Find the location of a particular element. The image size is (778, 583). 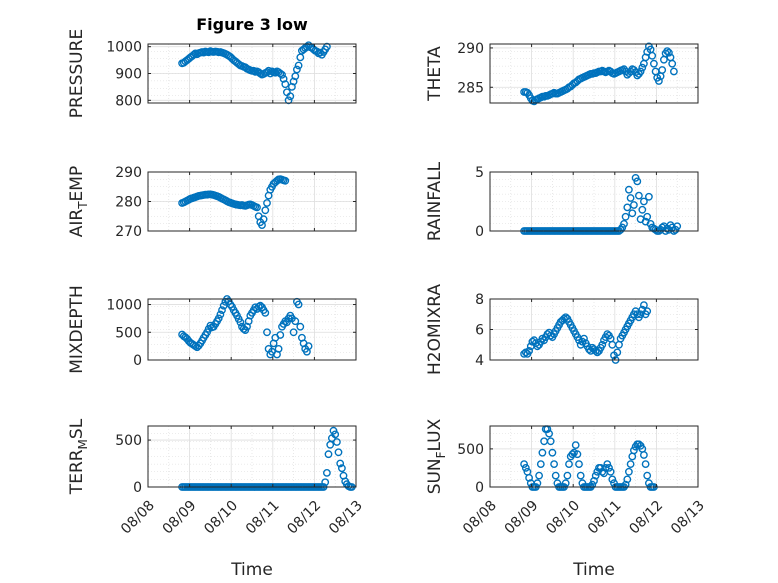

y-tick-label: 5 is located at coordinates (479, 173).